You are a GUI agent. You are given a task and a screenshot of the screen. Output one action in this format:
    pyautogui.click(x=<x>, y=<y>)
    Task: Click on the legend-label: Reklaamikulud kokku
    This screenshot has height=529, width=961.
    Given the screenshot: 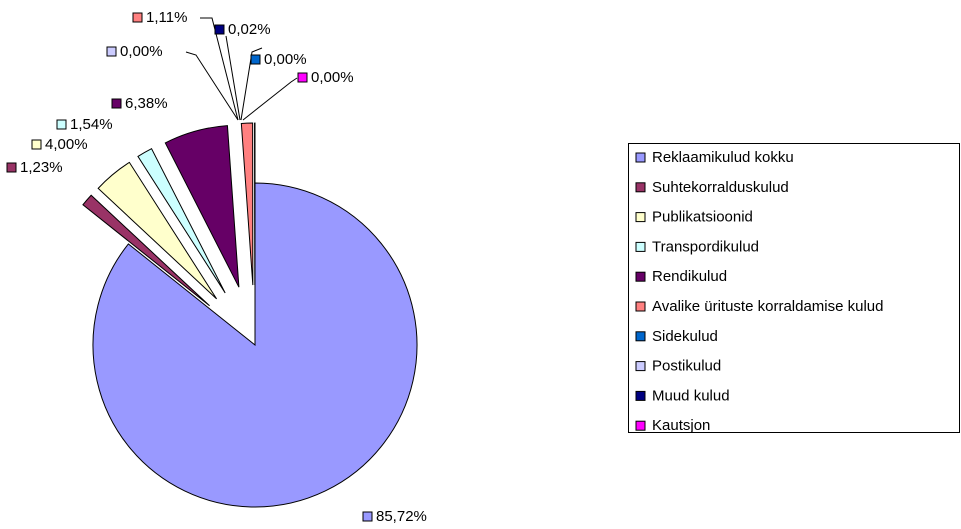 What is the action you would take?
    pyautogui.click(x=723, y=157)
    